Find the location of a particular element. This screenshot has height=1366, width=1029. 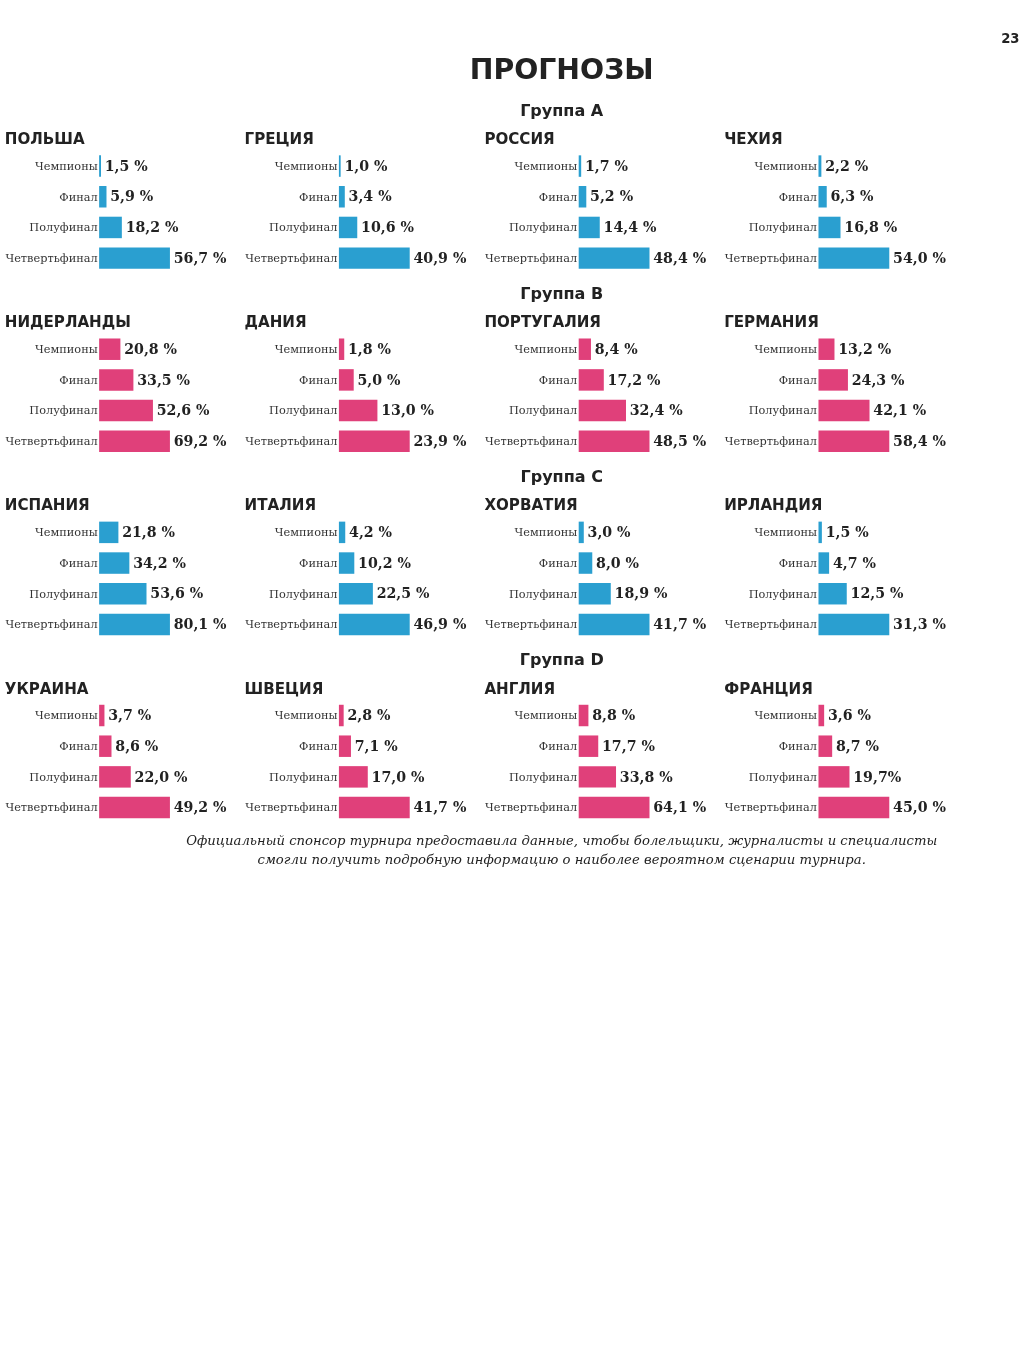

data-label: 46,9 % is located at coordinates (440, 624).